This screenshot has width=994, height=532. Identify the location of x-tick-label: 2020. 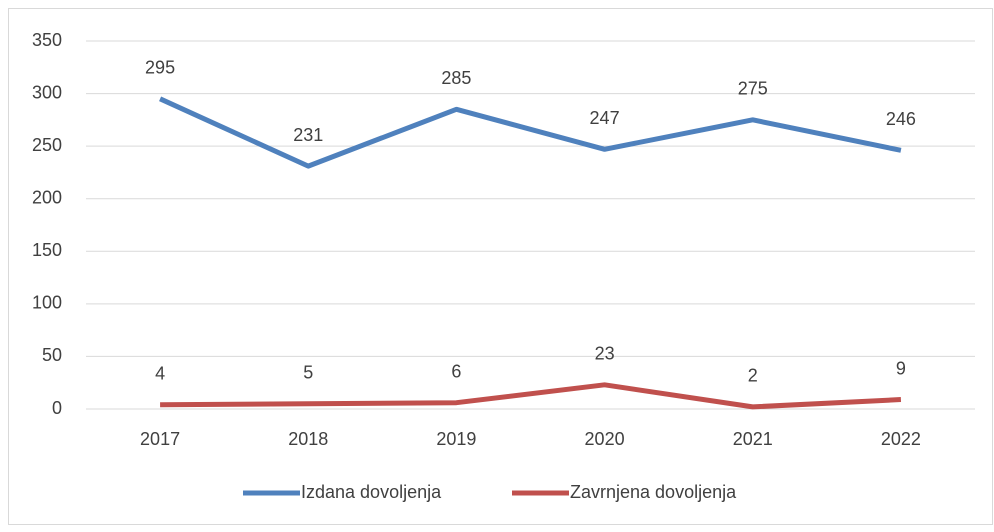
(605, 439).